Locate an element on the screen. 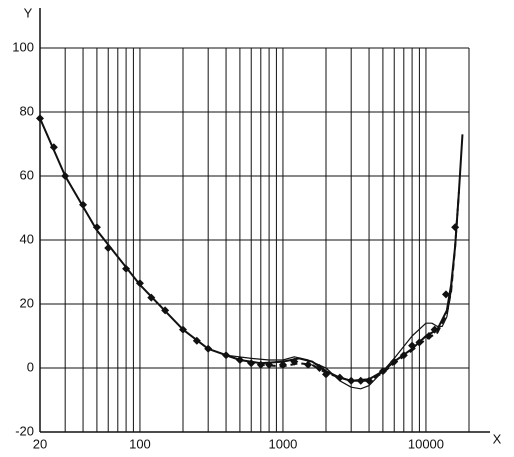 This screenshot has height=457, width=514. x-tick-label: 20 is located at coordinates (40, 443).